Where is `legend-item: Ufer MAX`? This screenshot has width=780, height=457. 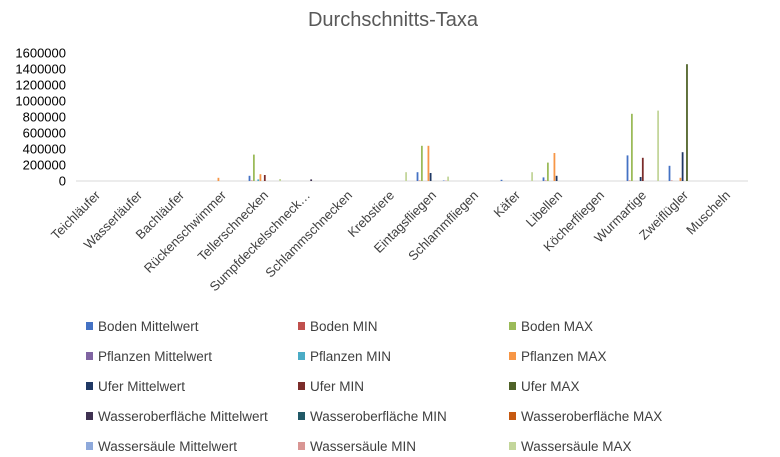
legend-item: Ufer MAX is located at coordinates (544, 386).